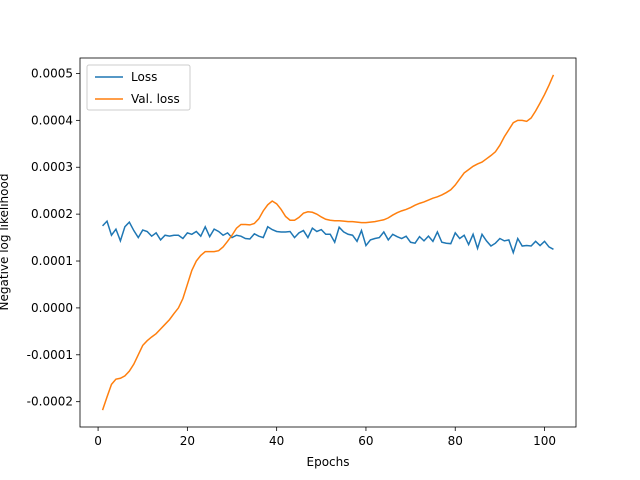  I want to click on y-axis-label: Negative log likelihood, so click(5, 242).